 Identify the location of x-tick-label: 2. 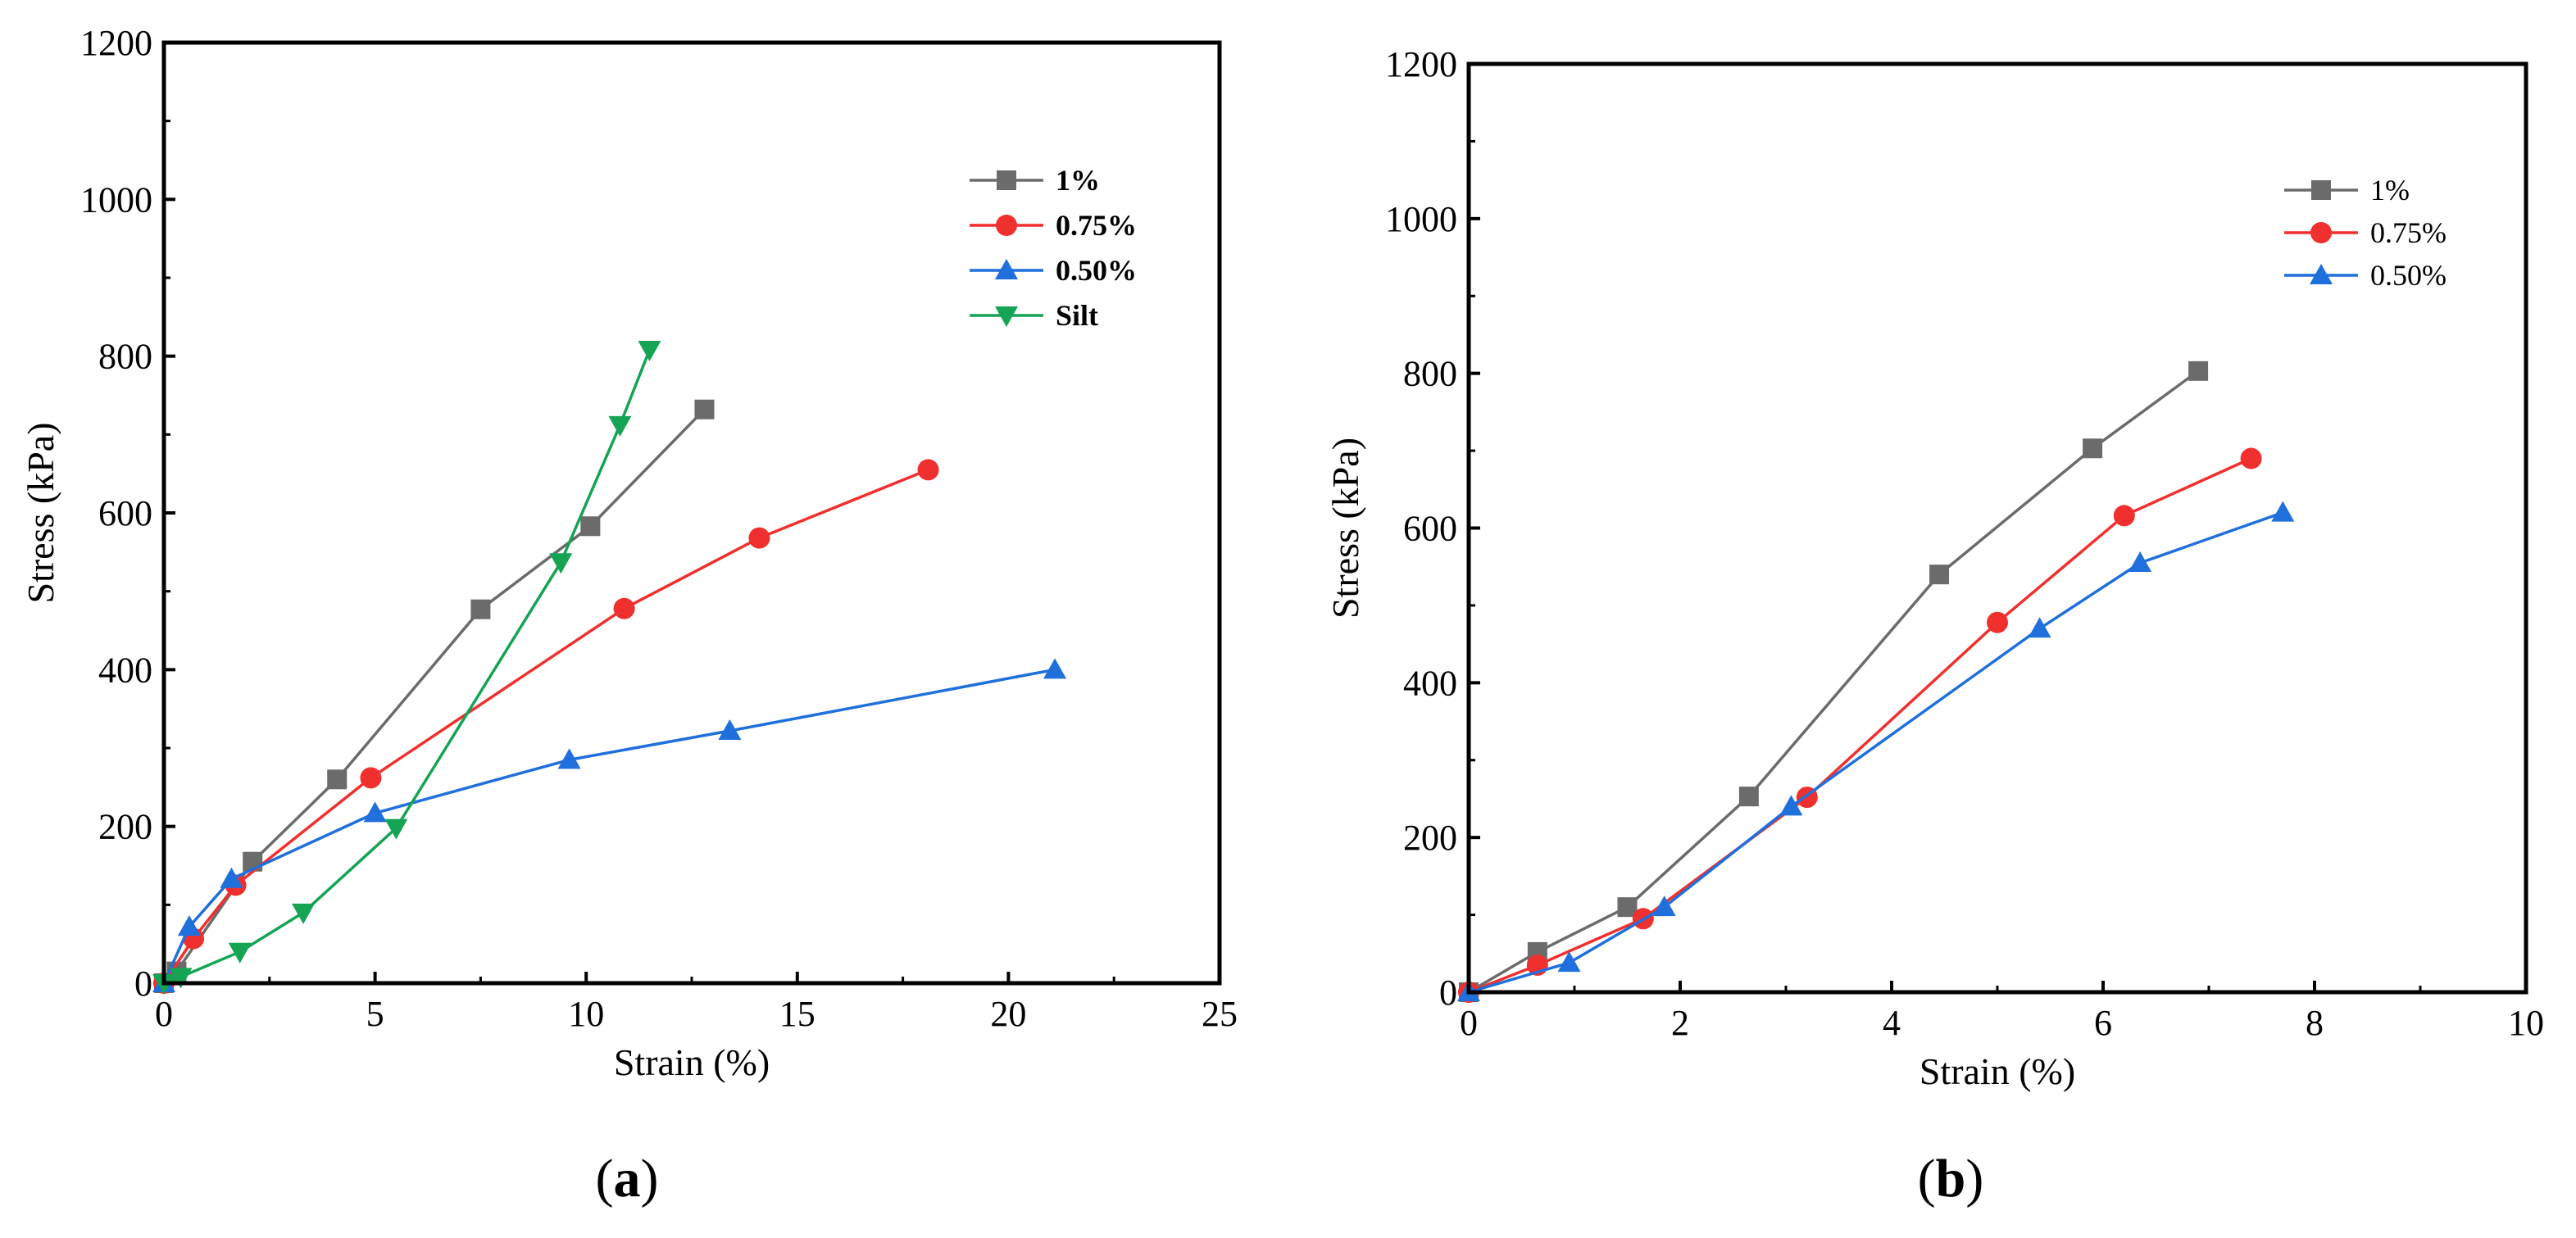
(1680, 1023).